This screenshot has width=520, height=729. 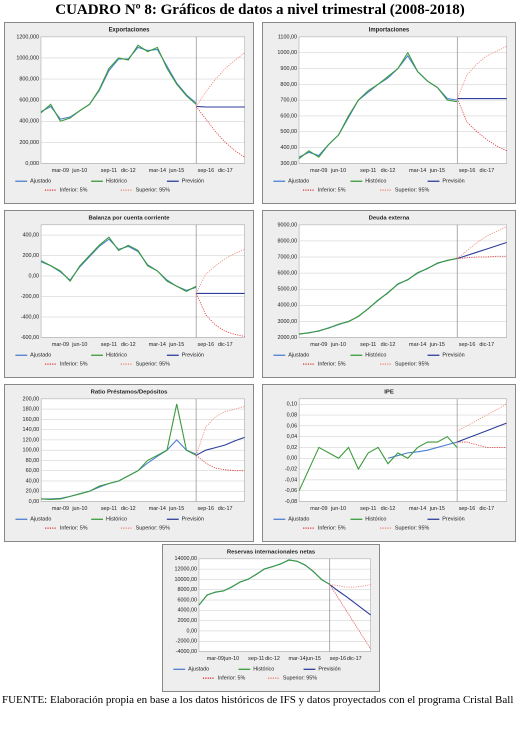 I want to click on y-tick-label: 300,00, so click(x=288, y=164).